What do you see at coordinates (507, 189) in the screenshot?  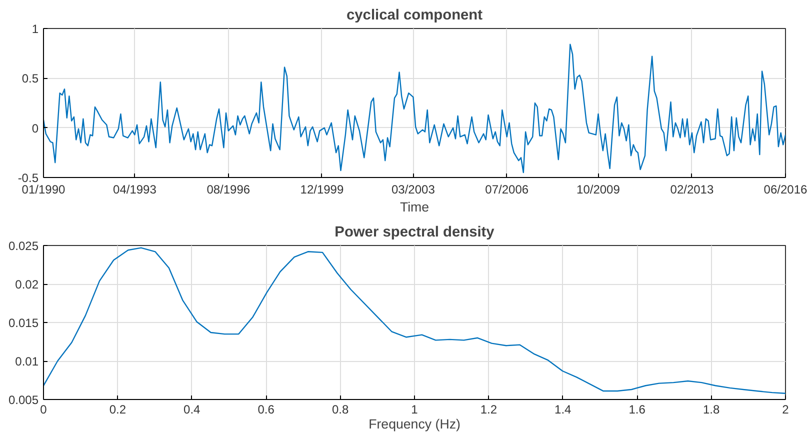 I see `x-tick-label: 07/2006` at bounding box center [507, 189].